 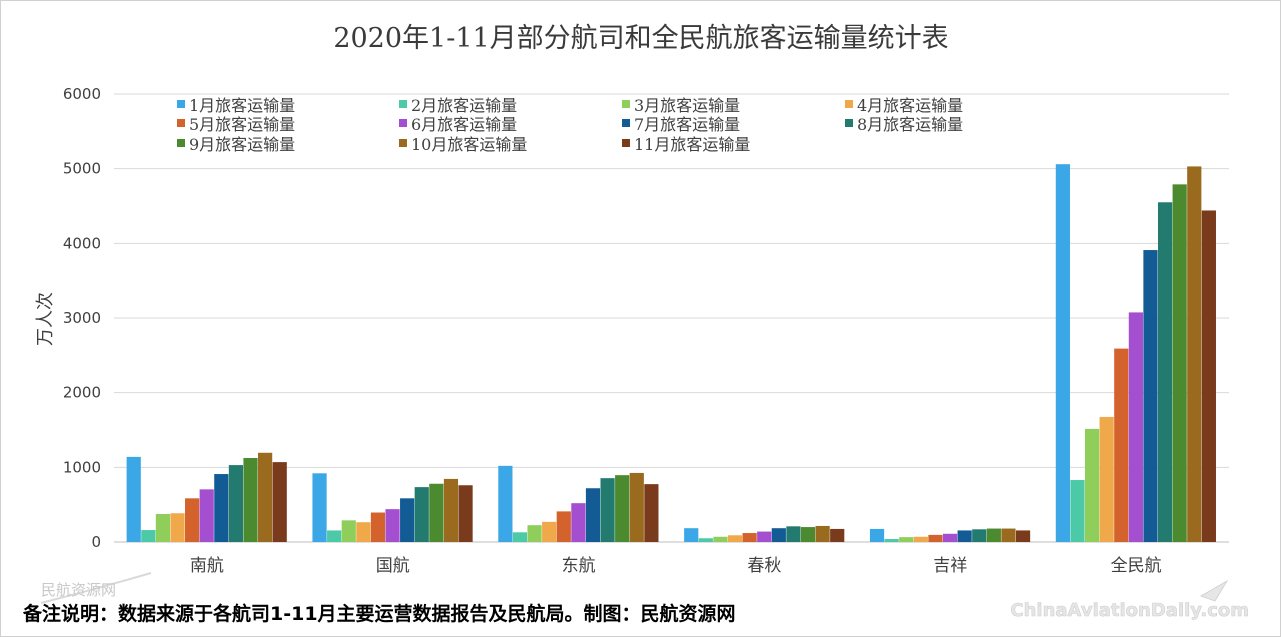 I want to click on chart-title: 2020年1-11月部分航司和全民航旅客运输量统计表, so click(x=640, y=38).